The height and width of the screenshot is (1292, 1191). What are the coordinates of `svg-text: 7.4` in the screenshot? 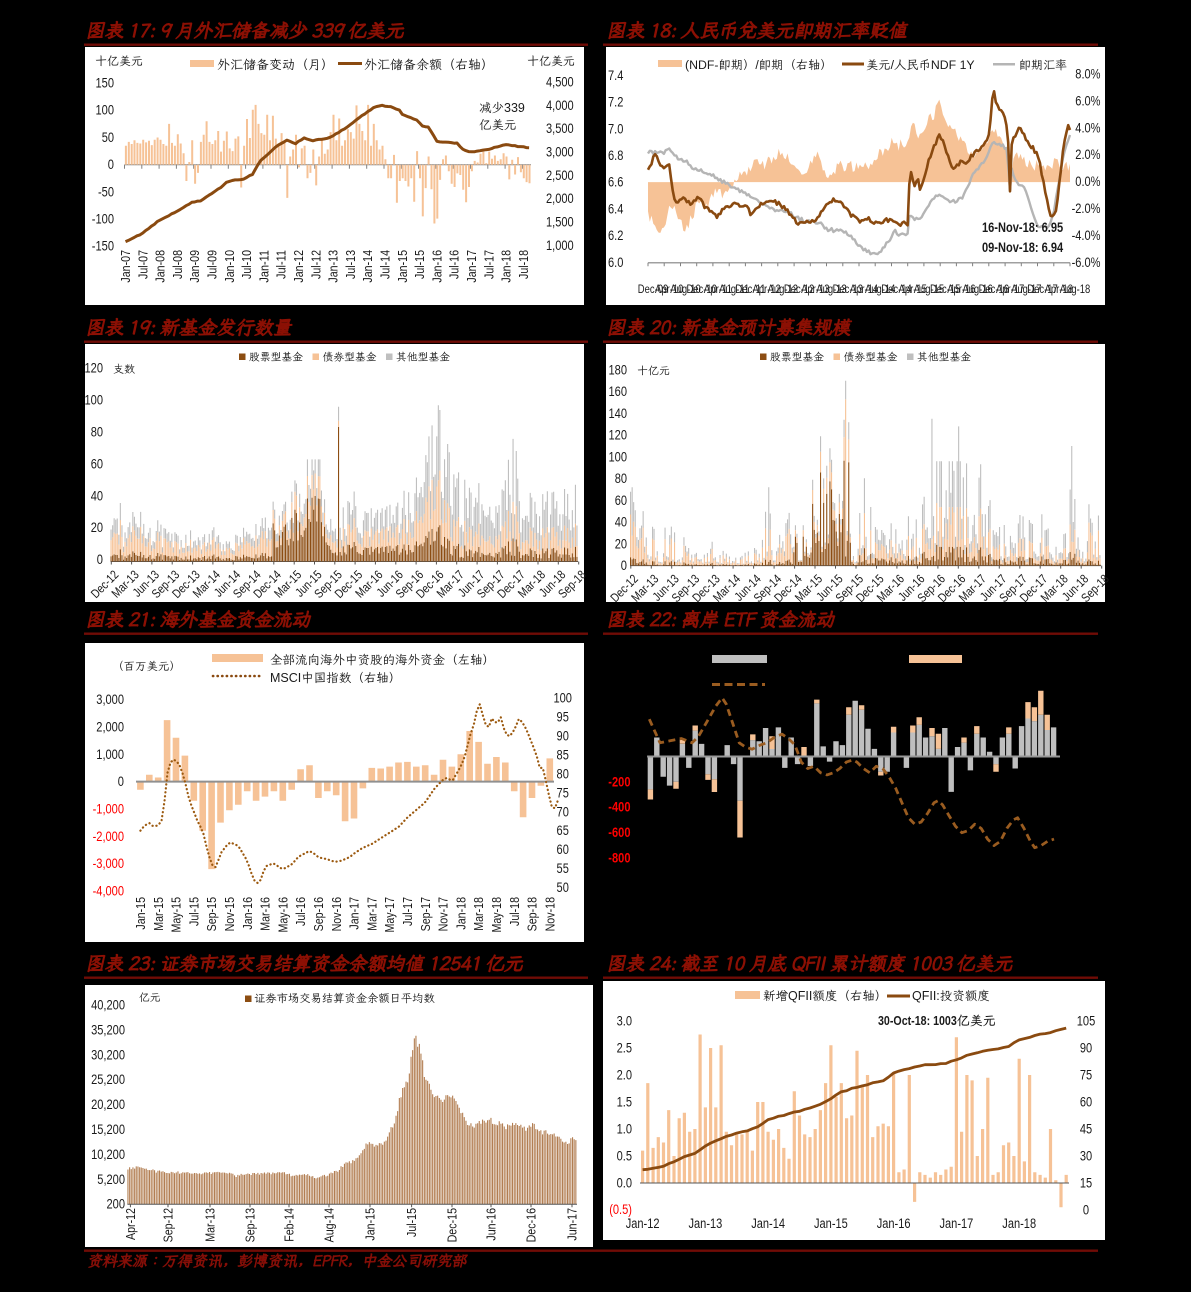 It's located at (616, 75).